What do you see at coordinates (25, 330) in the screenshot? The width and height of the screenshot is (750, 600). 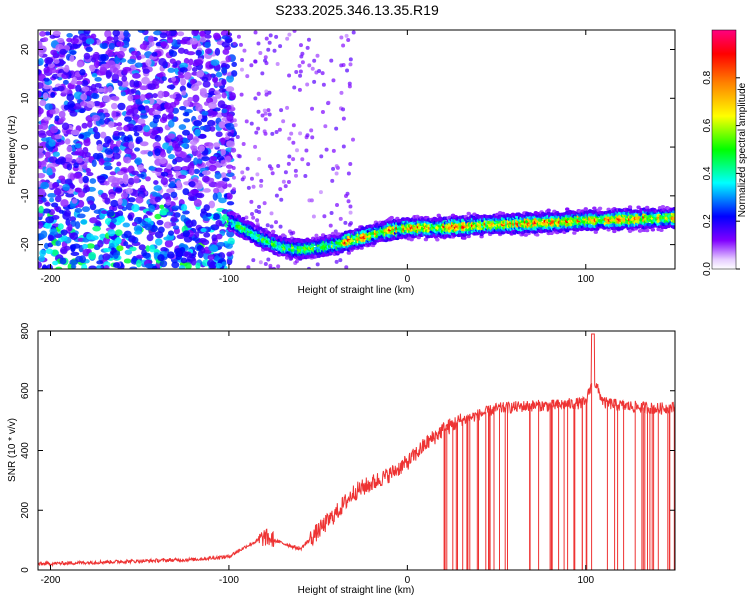 I see `snr-ytick-label: 800` at bounding box center [25, 330].